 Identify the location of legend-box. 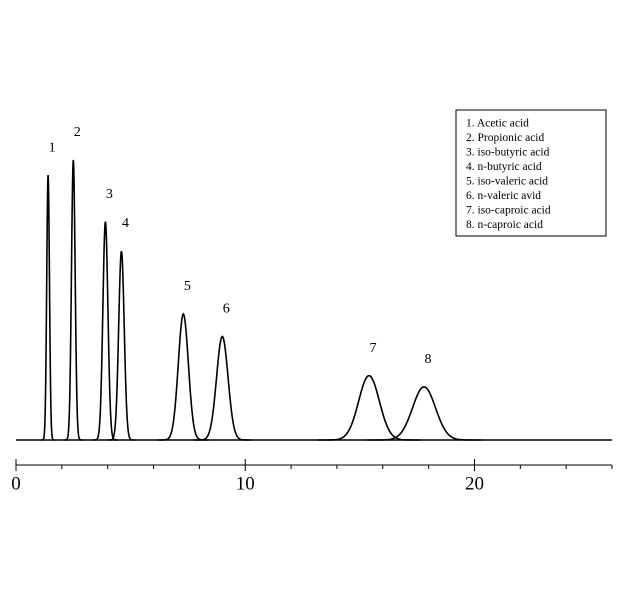
(531, 173).